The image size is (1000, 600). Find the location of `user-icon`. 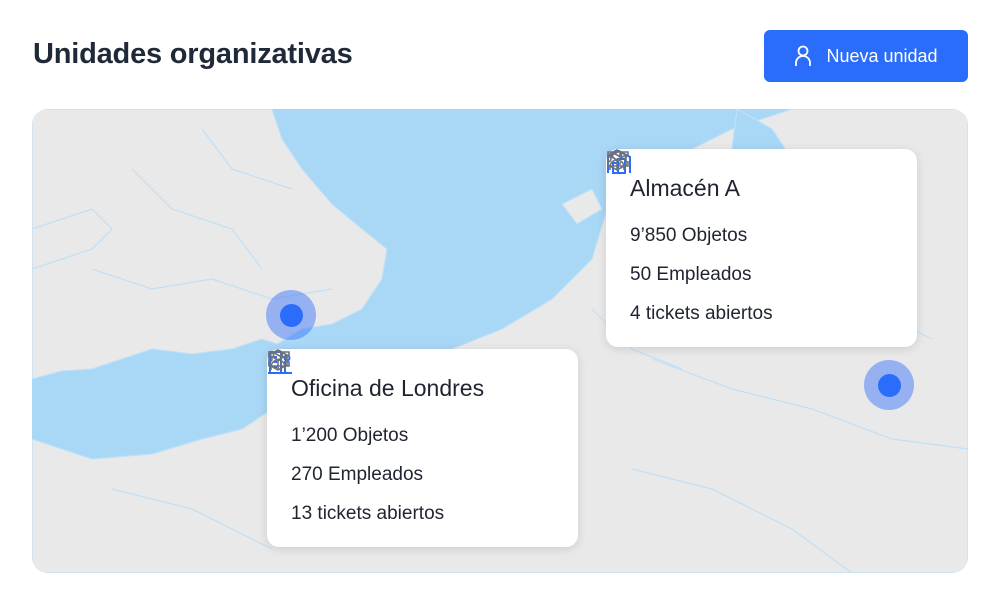

user-icon is located at coordinates (803, 55).